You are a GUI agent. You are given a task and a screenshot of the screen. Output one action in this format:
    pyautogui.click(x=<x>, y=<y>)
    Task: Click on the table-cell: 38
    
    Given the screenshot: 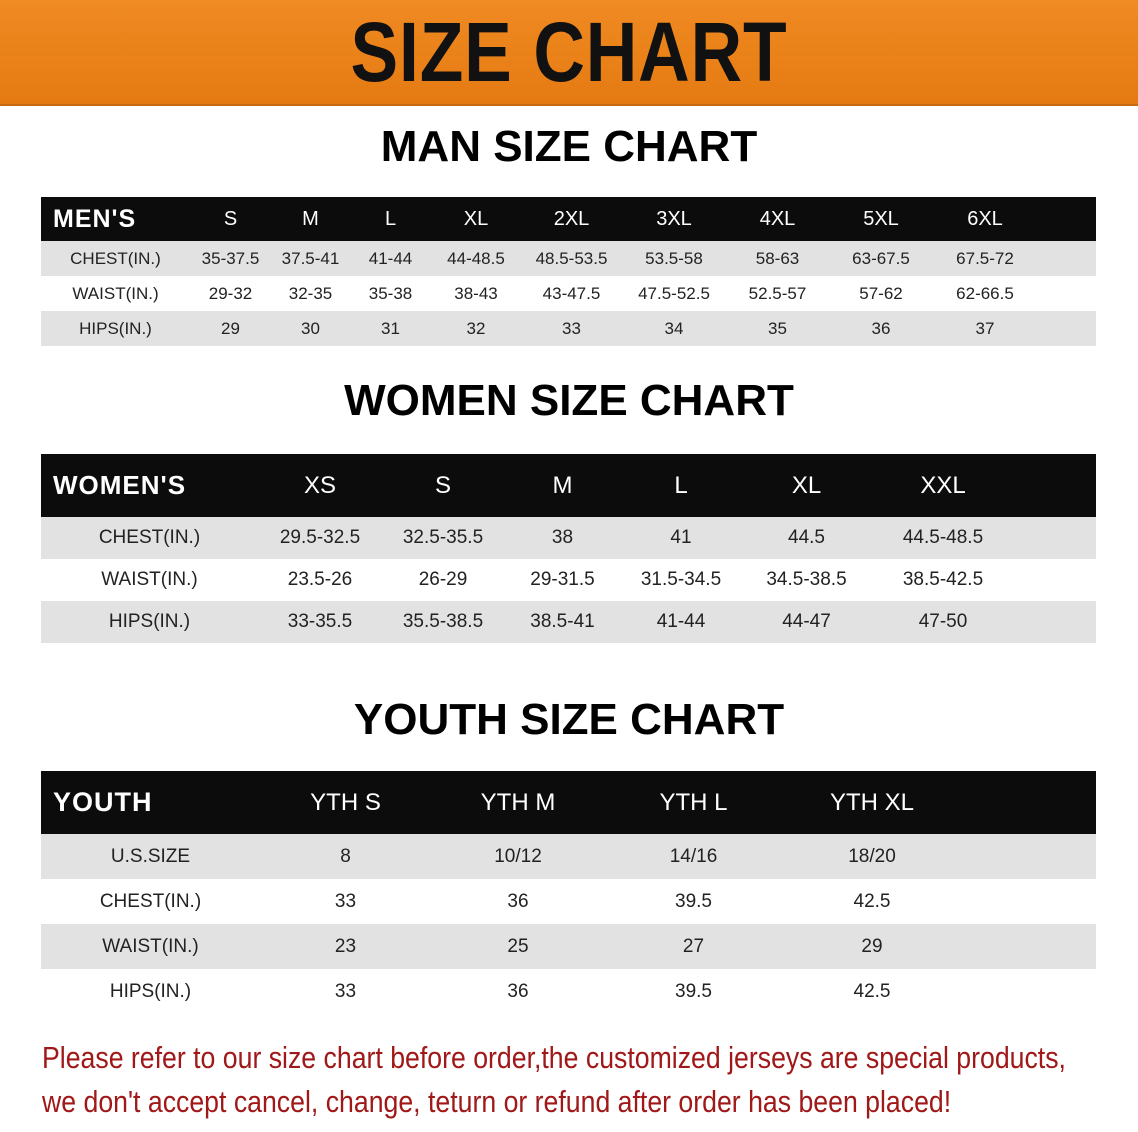 What is the action you would take?
    pyautogui.click(x=562, y=537)
    